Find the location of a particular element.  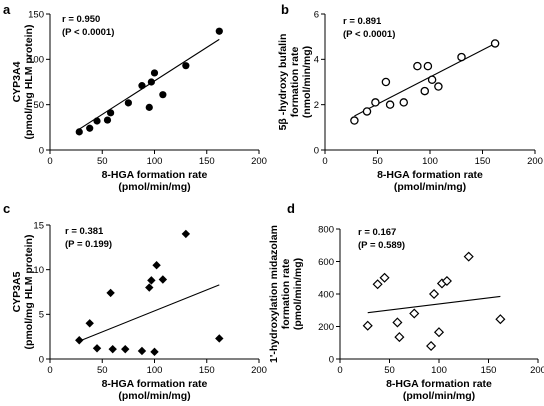

y-axis-label: 1'-hydroxylation midazolam is located at coordinates (274, 294).